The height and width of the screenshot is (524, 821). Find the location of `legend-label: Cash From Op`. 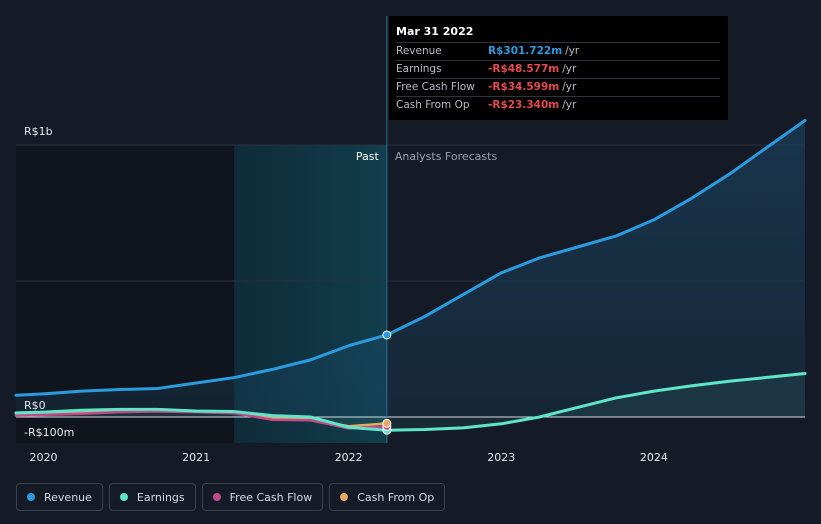

legend-label: Cash From Op is located at coordinates (396, 497).